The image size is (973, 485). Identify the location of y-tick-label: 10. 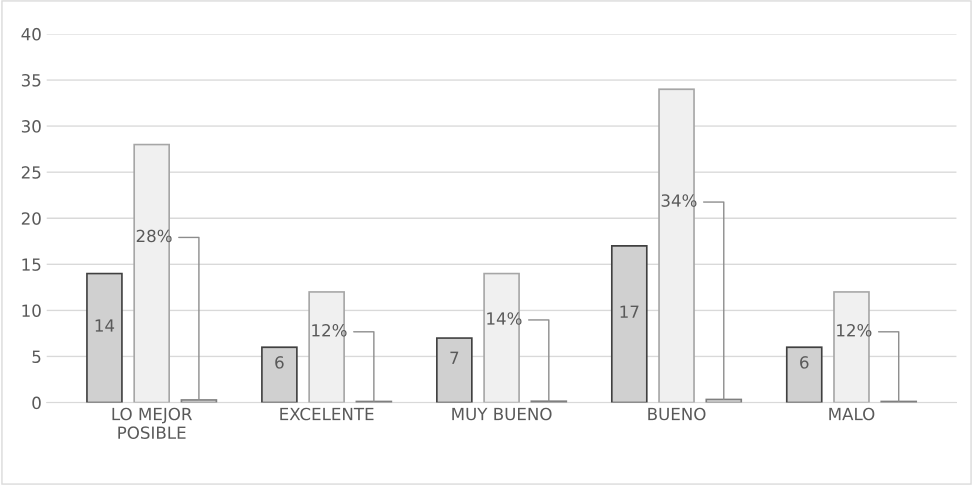
(31, 310).